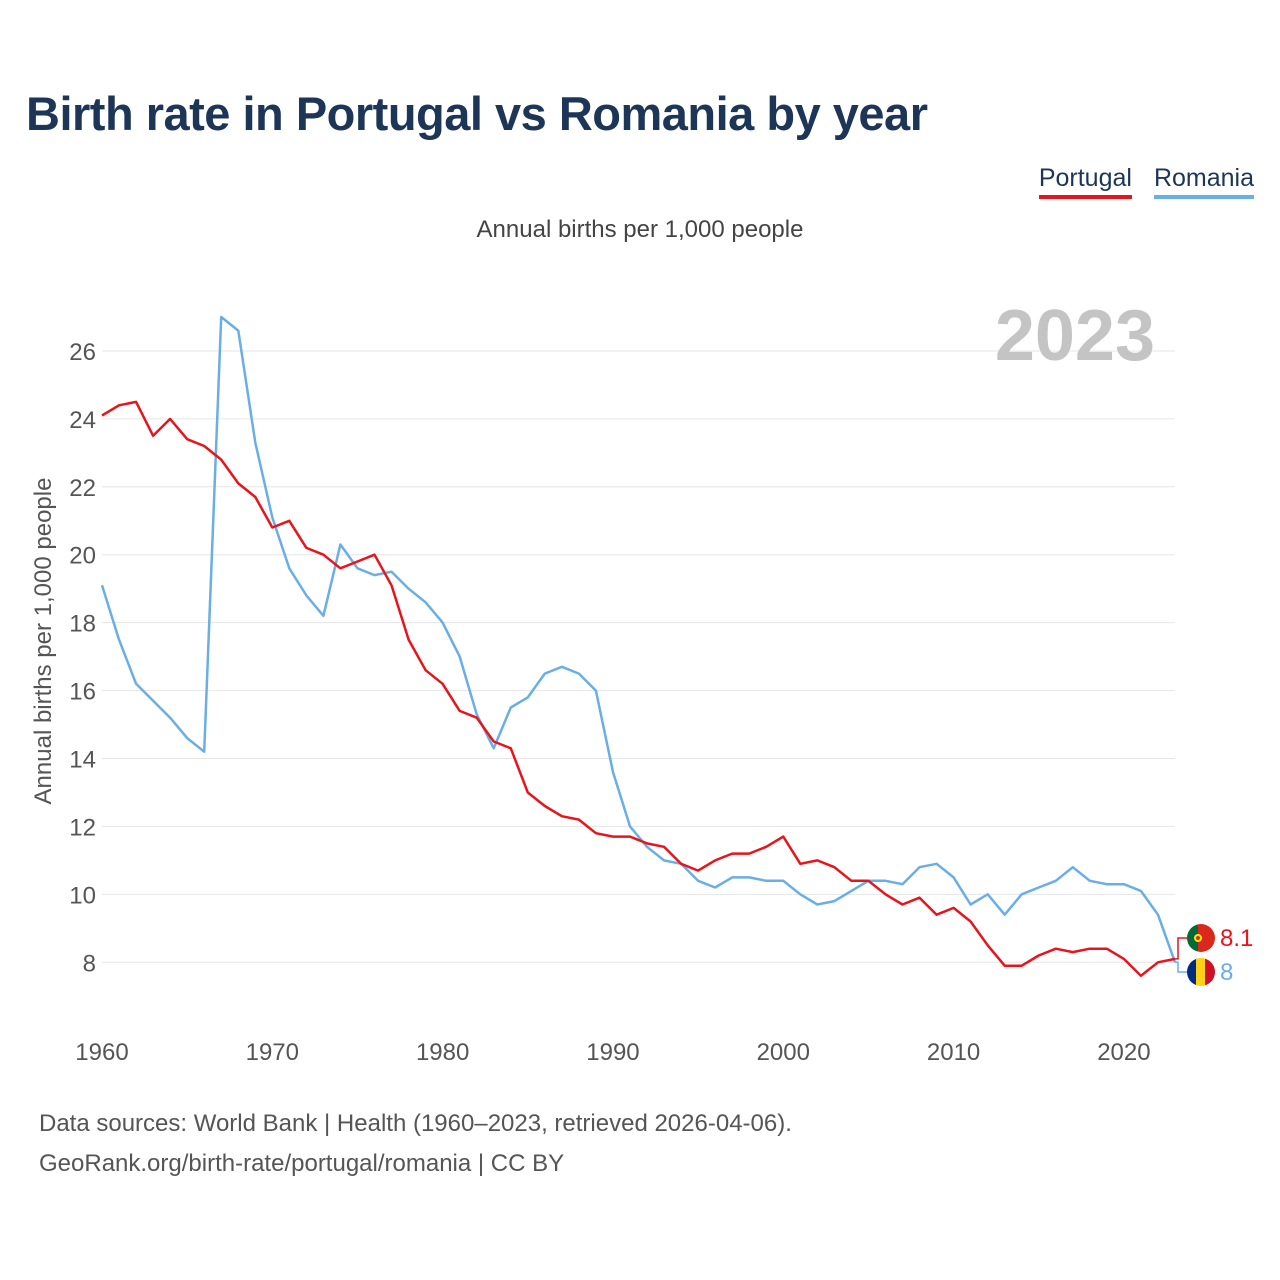 The height and width of the screenshot is (1280, 1280). Describe the element at coordinates (1201, 972) in the screenshot. I see `romania-flag-icon` at that location.